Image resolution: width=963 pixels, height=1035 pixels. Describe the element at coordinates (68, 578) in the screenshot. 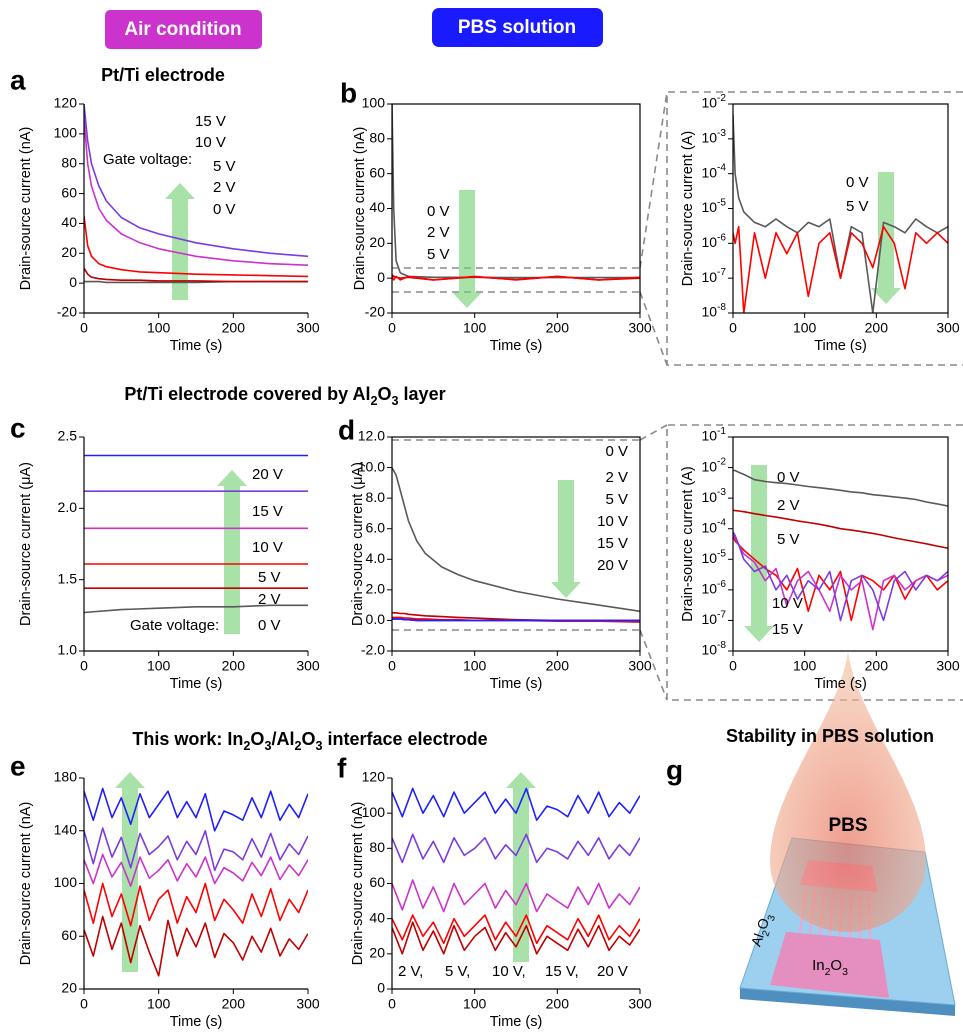

I see `y-tick-label: 1.5` at that location.